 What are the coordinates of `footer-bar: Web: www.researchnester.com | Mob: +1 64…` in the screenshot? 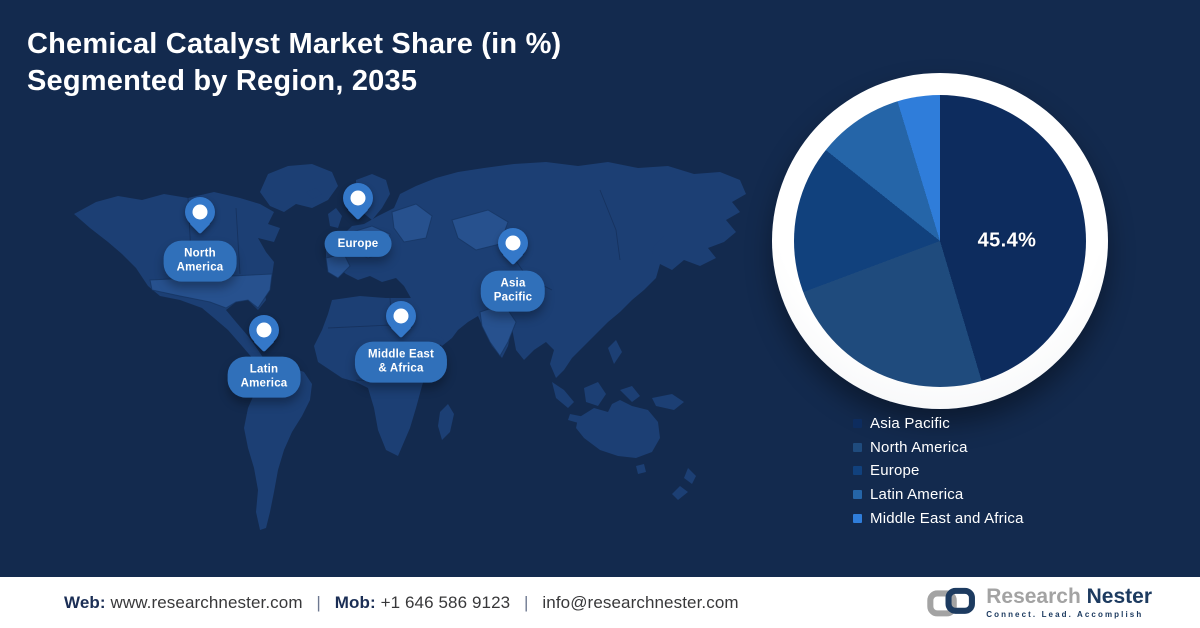 It's located at (600, 602).